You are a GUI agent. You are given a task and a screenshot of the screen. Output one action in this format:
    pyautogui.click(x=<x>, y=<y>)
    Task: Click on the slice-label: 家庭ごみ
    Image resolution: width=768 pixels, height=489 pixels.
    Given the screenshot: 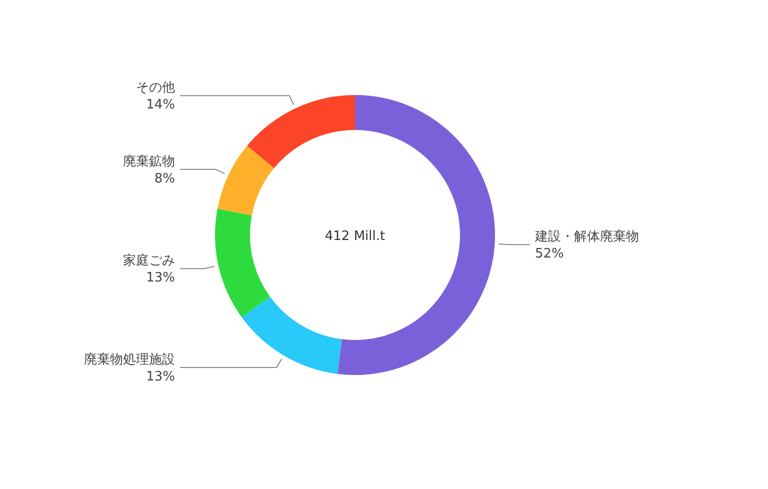 What is the action you would take?
    pyautogui.click(x=149, y=260)
    